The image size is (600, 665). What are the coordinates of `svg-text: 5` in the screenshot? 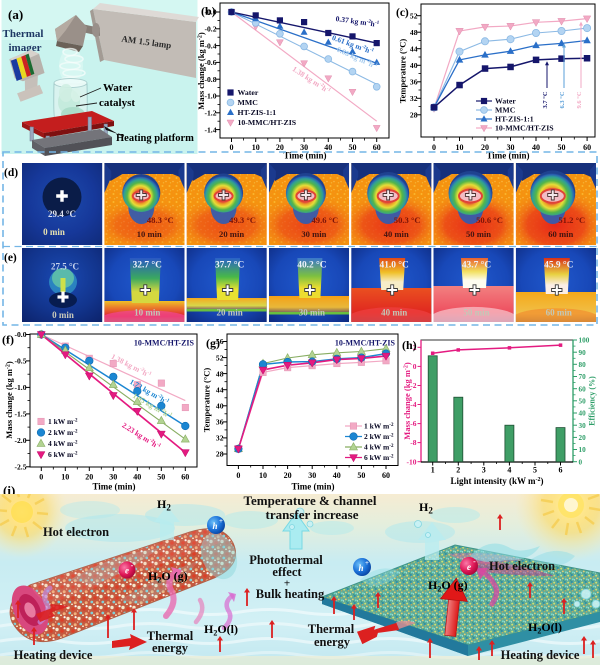 It's located at (535, 470).